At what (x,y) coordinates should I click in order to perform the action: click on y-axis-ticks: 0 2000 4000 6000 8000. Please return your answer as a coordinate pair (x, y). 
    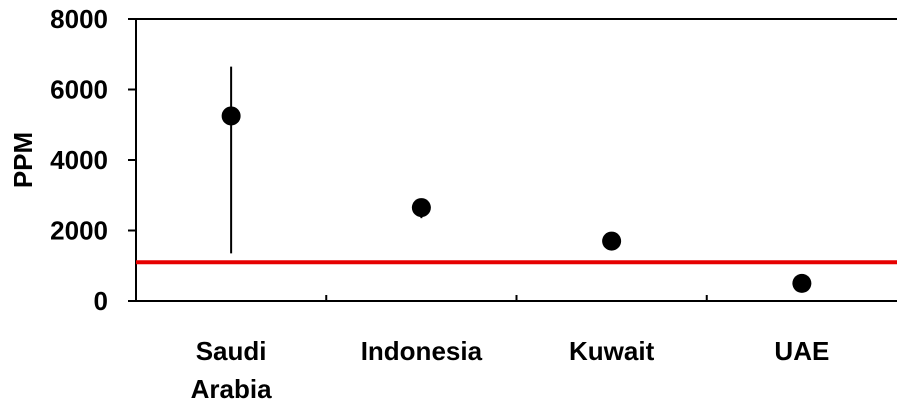
    Looking at the image, I should click on (93, 160).